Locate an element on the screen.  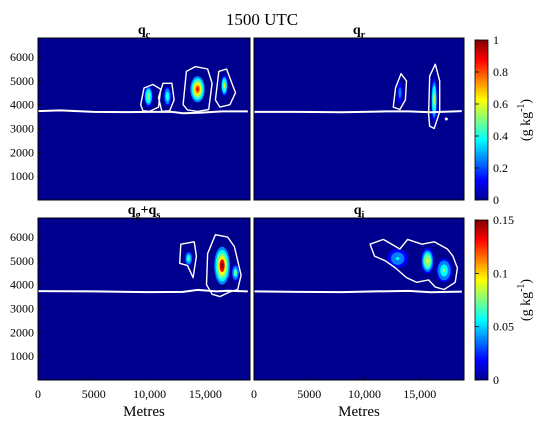
colorbar-top-ticks: 1 0.8 0.6 0.4 0.2 0 is located at coordinates (491, 120).